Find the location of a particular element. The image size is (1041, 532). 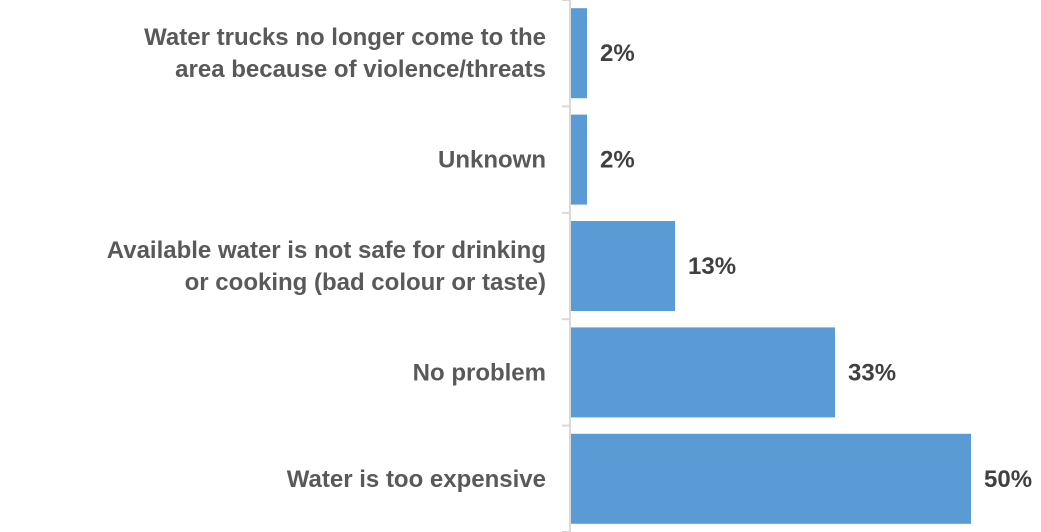

category-label: Water is too expensive is located at coordinates (416, 479).